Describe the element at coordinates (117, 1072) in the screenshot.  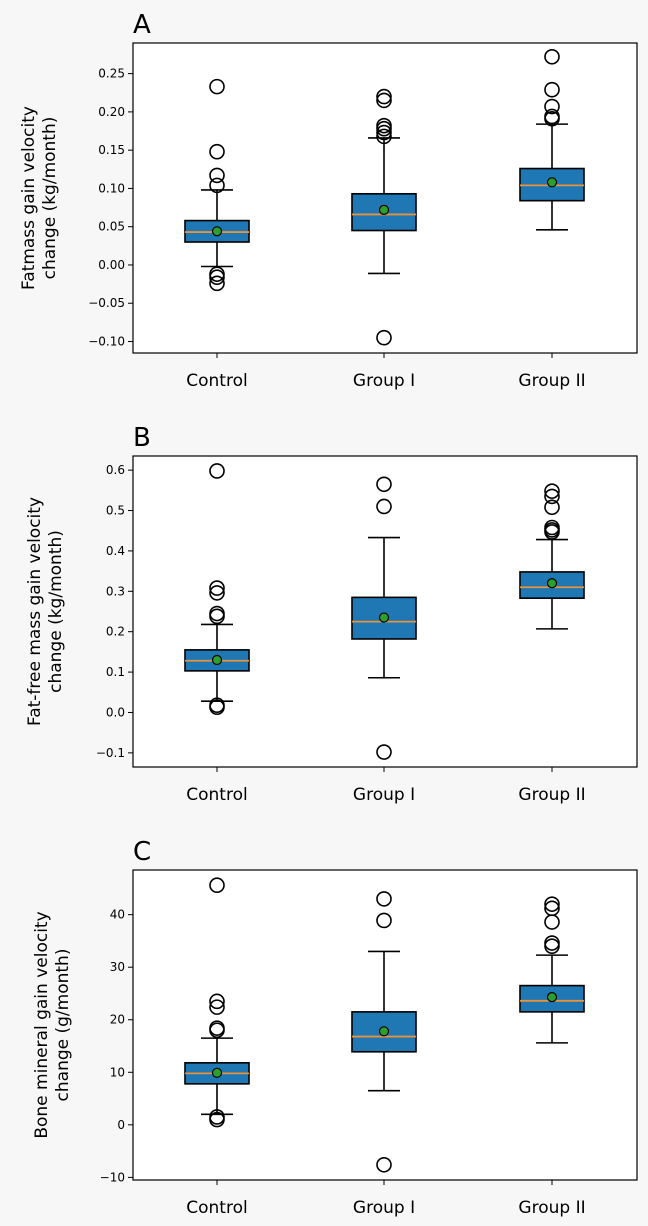
I see `y-tick-label: 10` at that location.